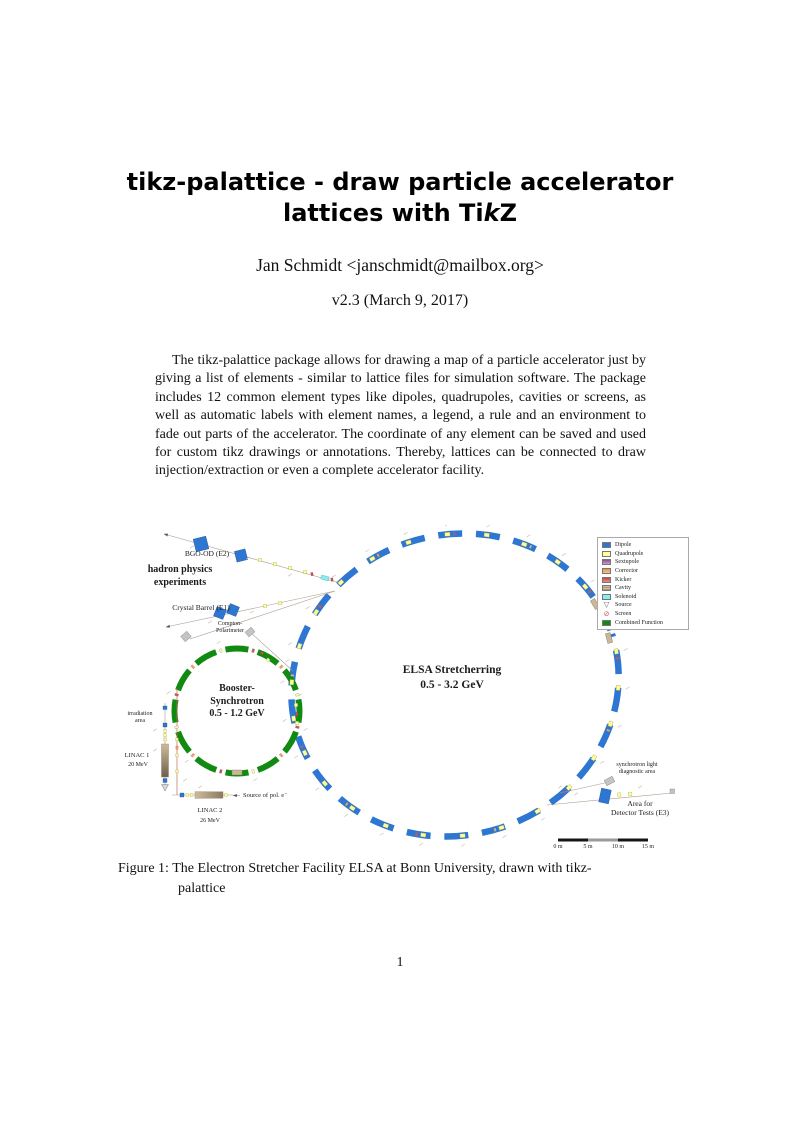  Describe the element at coordinates (643, 622) in the screenshot. I see `legend-row-combined: Combined Function` at that location.